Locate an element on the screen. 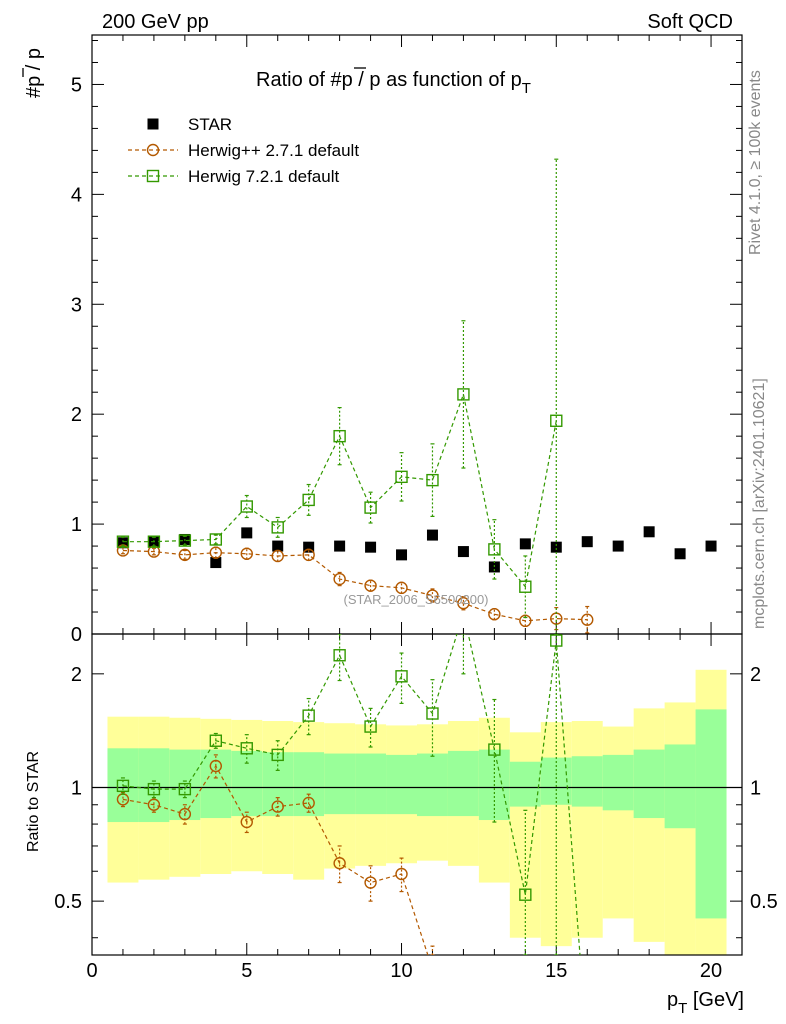 The image size is (786, 1024). mcplots-credit: mcplots.cern.ch [arXiv:2401.10621] is located at coordinates (759, 503).